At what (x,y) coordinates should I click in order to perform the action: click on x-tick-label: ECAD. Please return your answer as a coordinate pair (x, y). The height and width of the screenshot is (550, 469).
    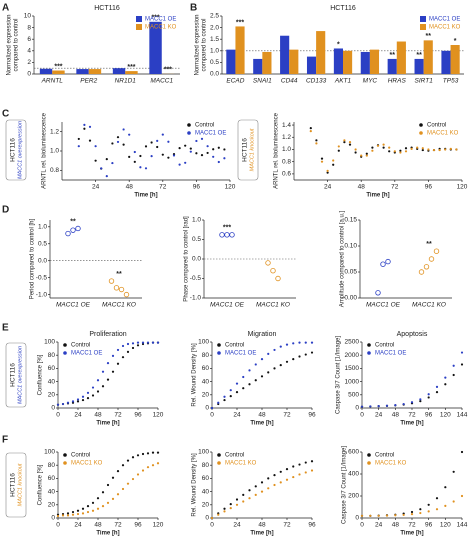
    Looking at the image, I should click on (235, 81).